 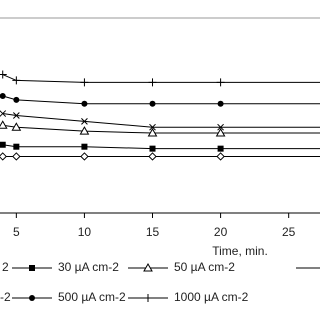 What do you see at coordinates (204, 267) in the screenshot?
I see `legend-label: 50 µA cm-2` at bounding box center [204, 267].